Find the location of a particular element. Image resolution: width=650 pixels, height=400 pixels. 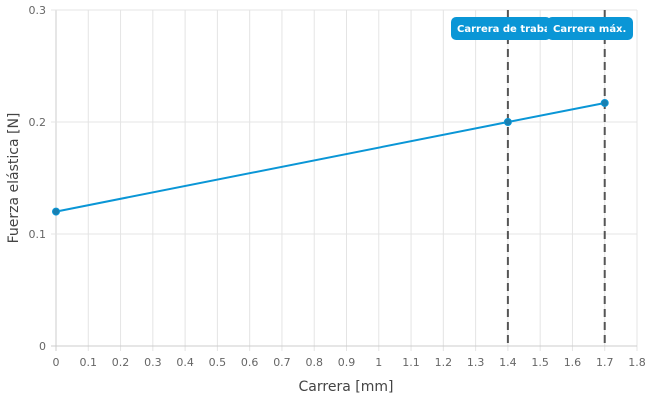

annotation-labels: Carrera de traba Carrera máx. is located at coordinates (542, 28).